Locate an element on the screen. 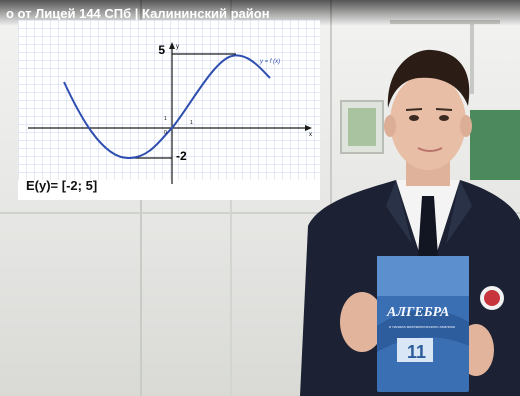 The width and height of the screenshot is (520, 396). presenter-lapel-right is located at coordinates (459, 212).